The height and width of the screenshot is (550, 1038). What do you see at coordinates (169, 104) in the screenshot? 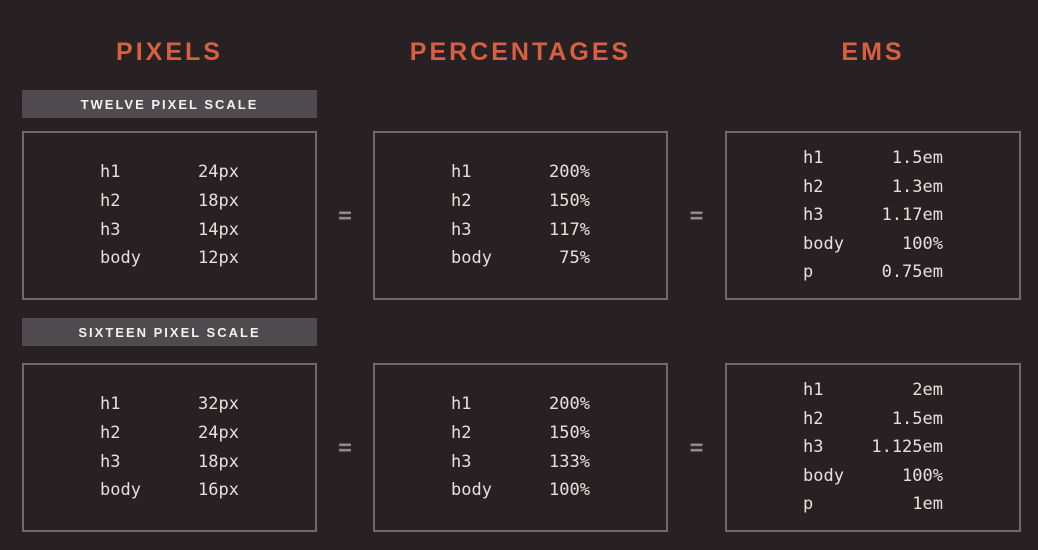
I see `scale-badge-twelve: TWELVE PIXEL SCALE` at bounding box center [169, 104].